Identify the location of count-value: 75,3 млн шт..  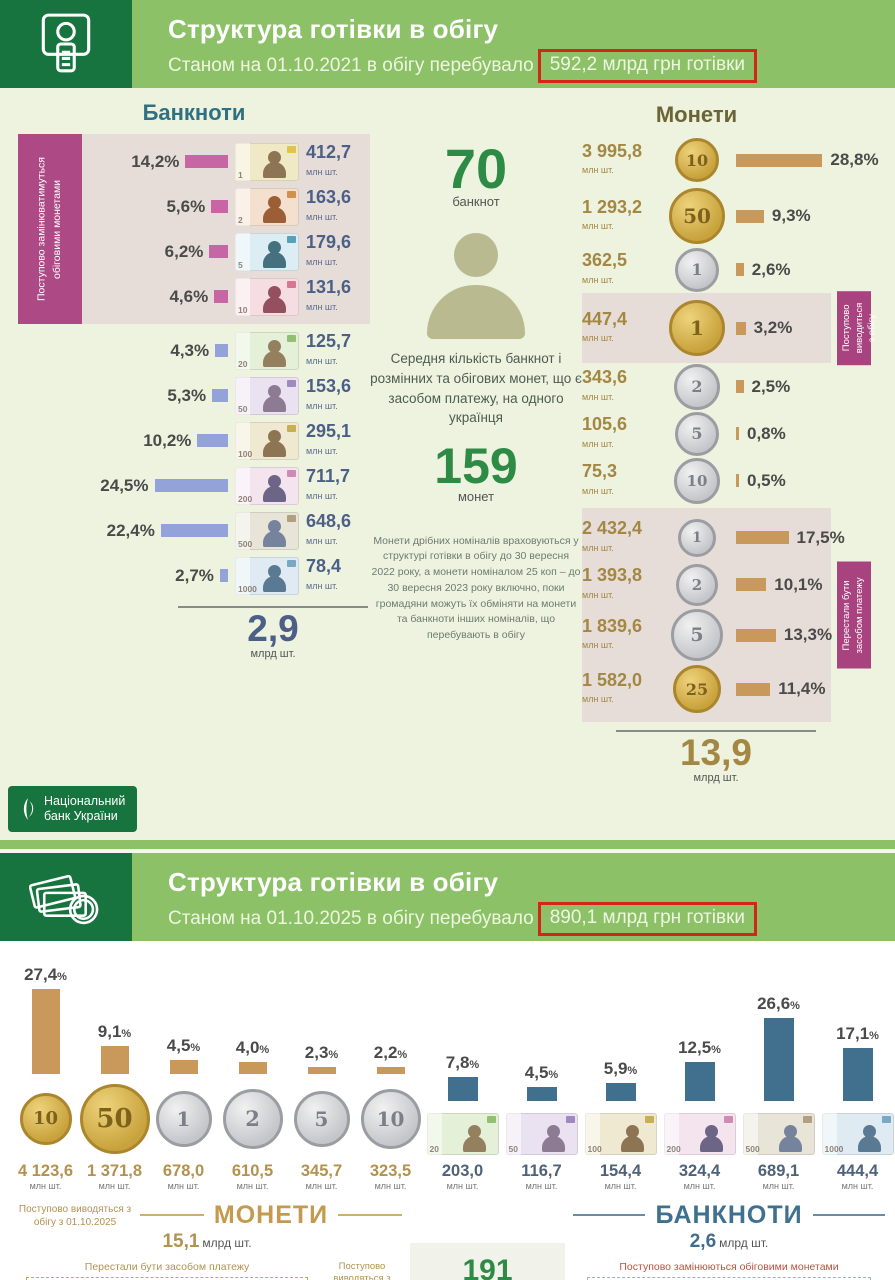
(600, 478).